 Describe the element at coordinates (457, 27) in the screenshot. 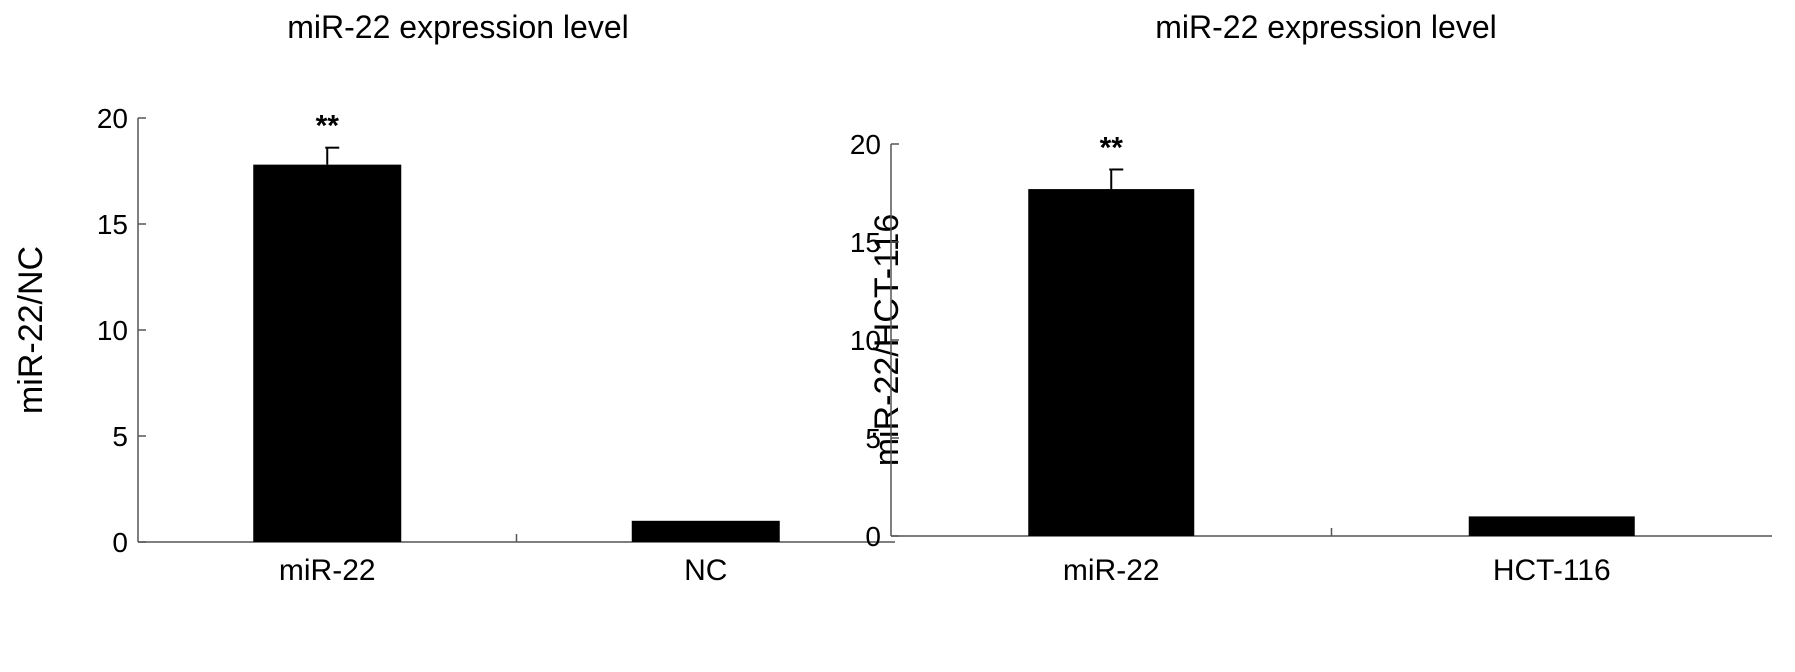

I see `chart-1-title: miR-22 expression level` at that location.